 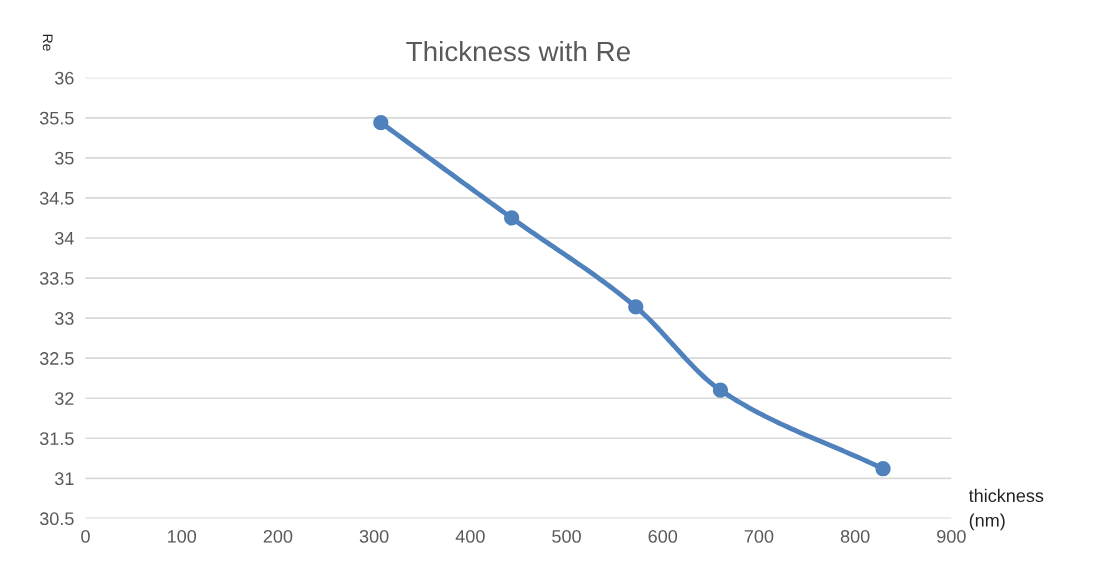 I want to click on y-tick-label: 31.5, so click(x=56, y=438).